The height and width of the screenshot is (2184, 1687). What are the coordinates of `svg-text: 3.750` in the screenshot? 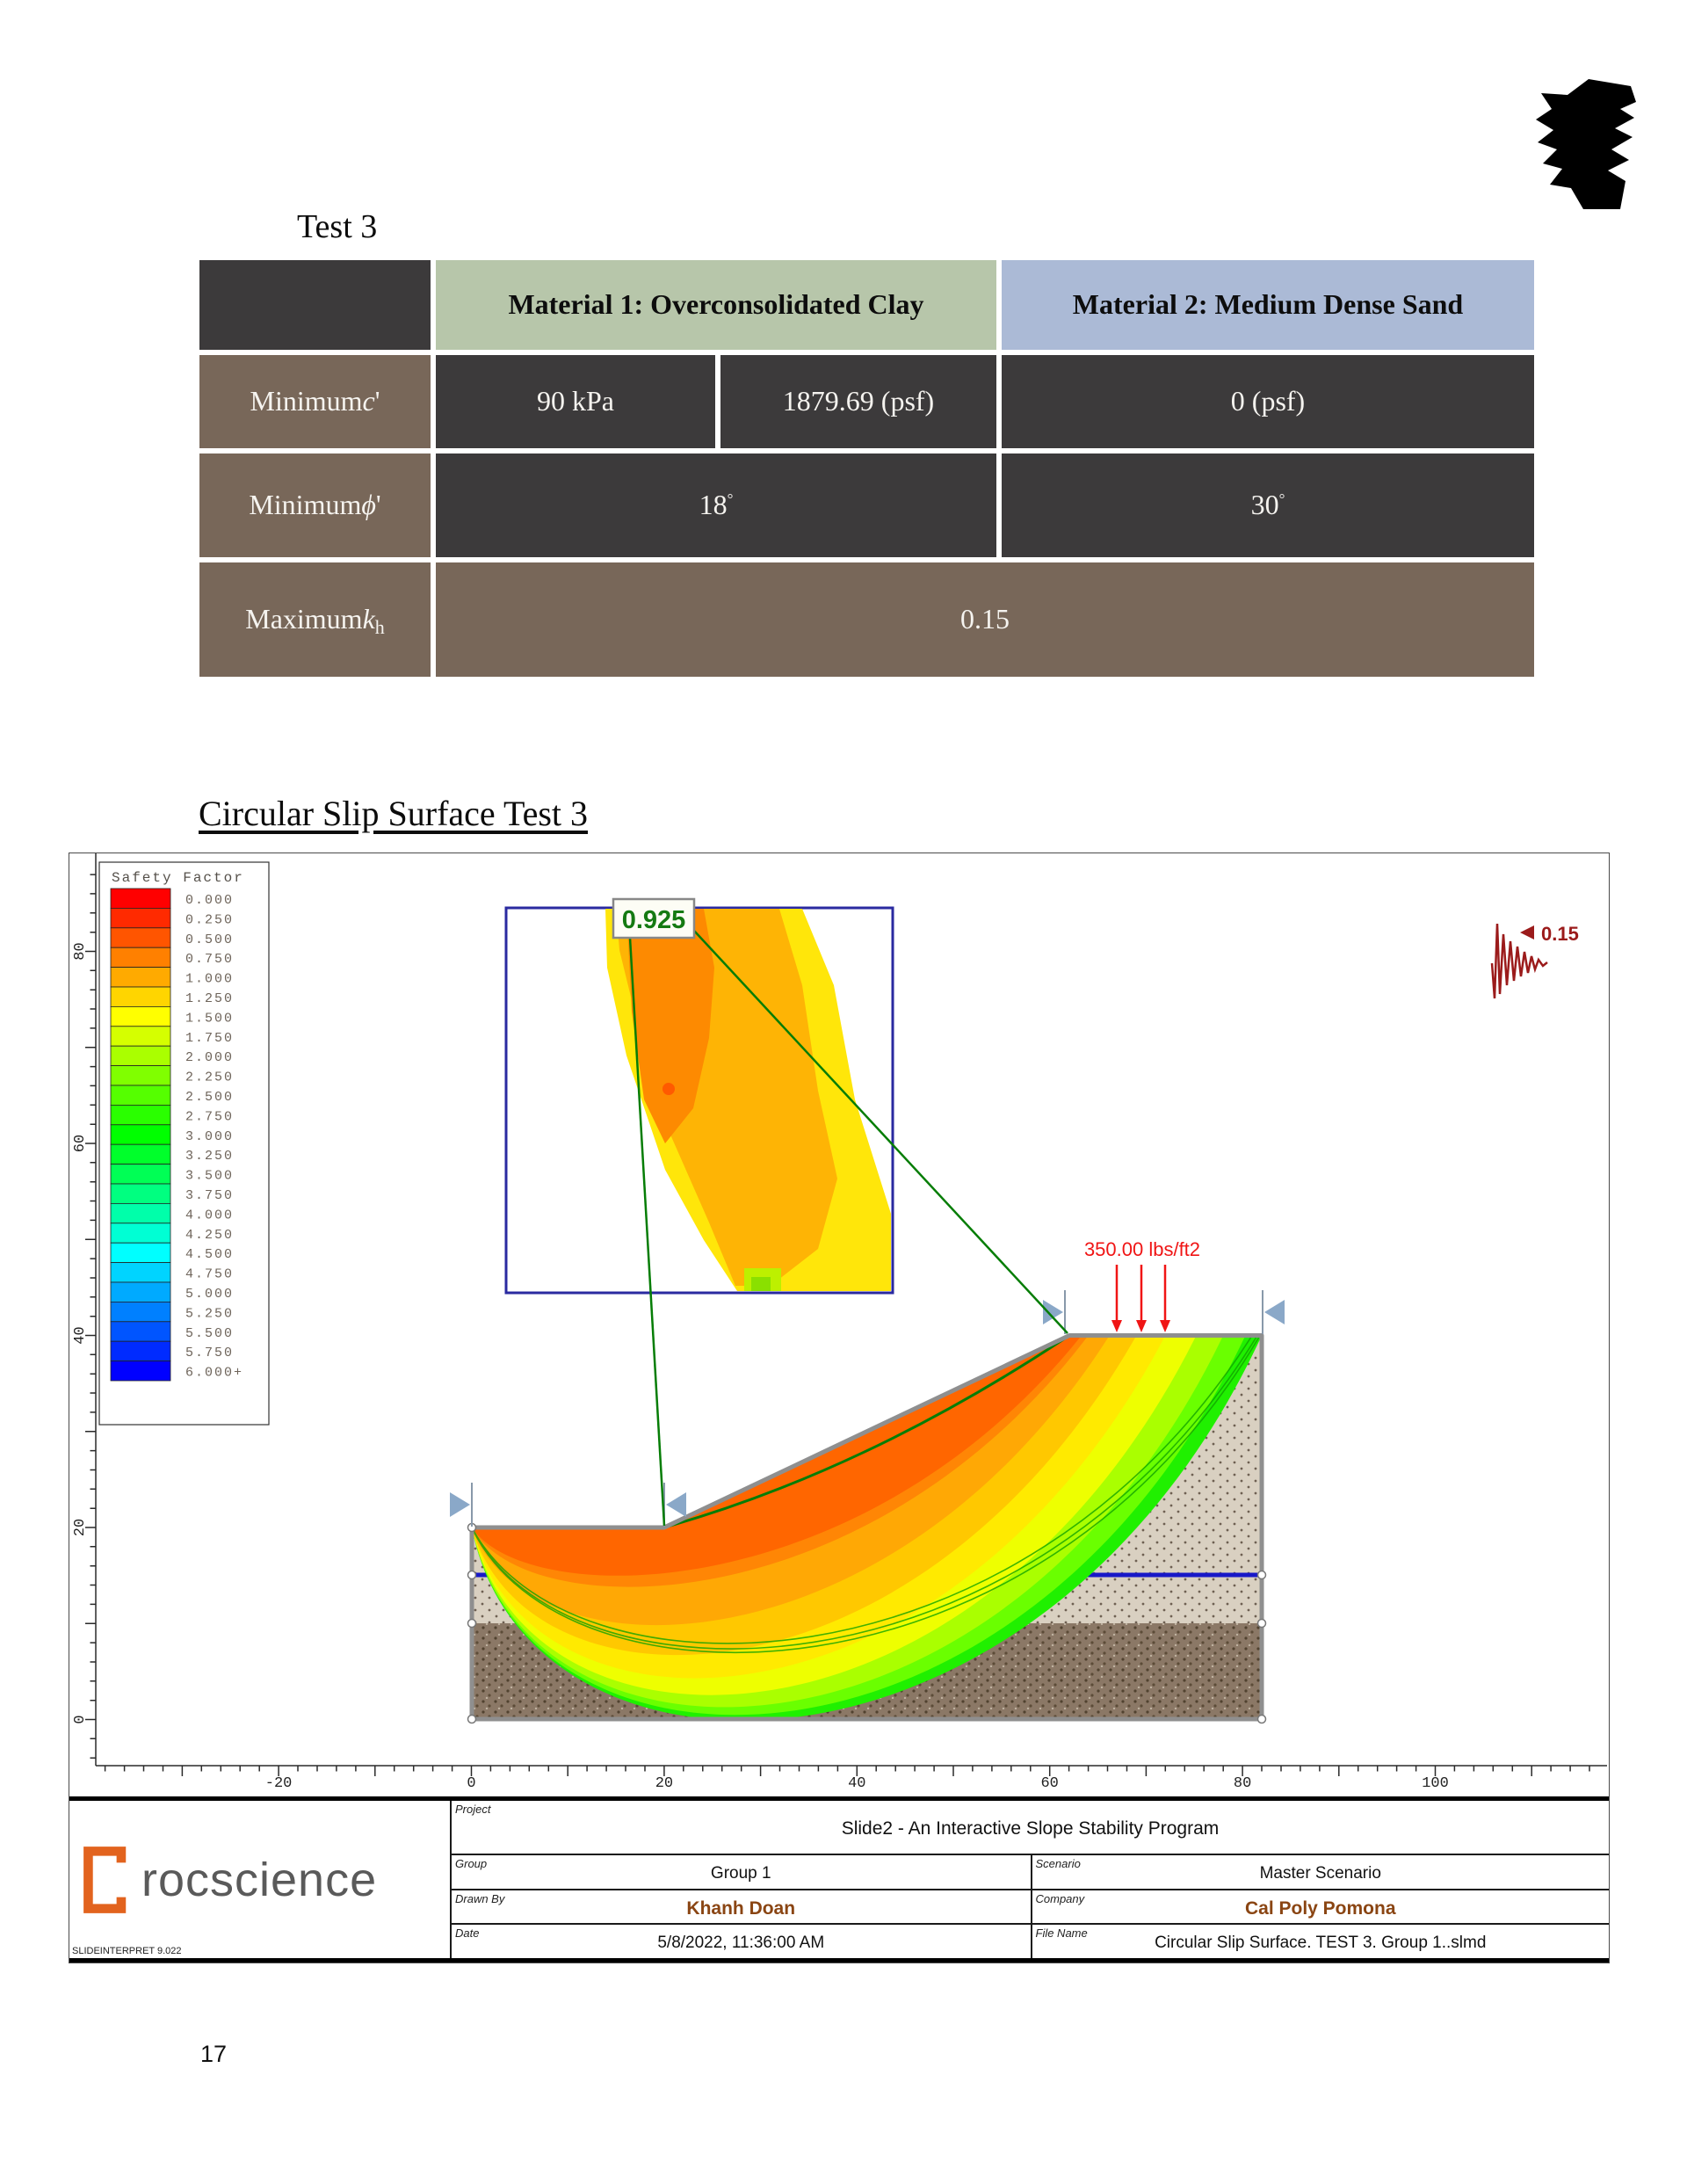 It's located at (209, 1195).